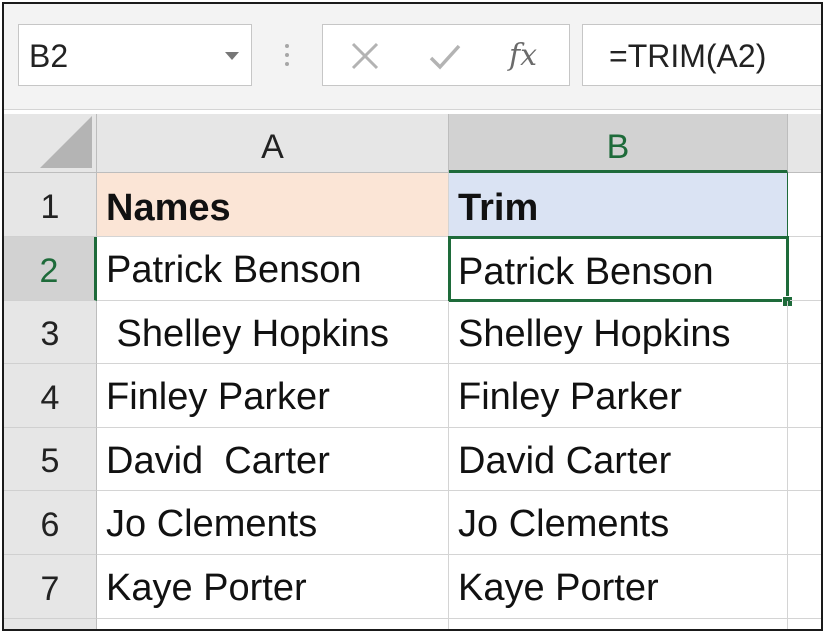  What do you see at coordinates (618, 332) in the screenshot?
I see `cell-b3: Shelley Hopkins` at bounding box center [618, 332].